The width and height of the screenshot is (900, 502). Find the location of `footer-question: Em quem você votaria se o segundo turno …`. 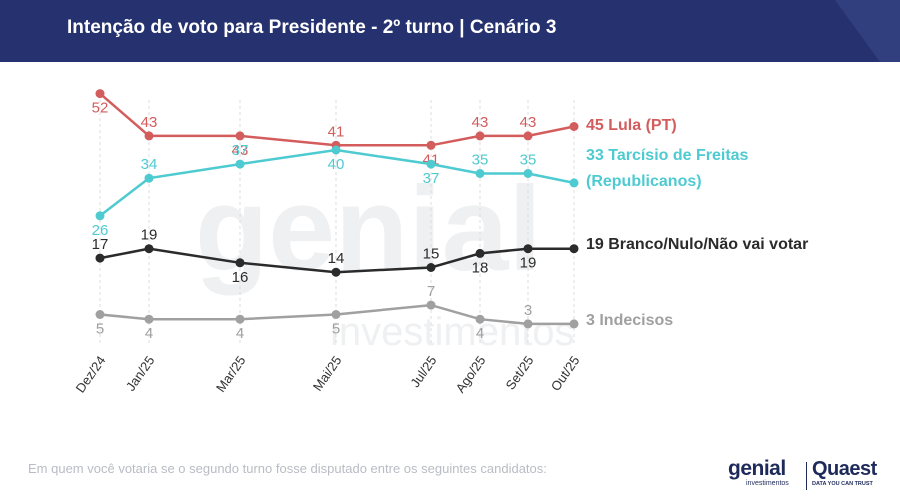

footer-question: Em quem você votaria se o segundo turno … is located at coordinates (287, 468).